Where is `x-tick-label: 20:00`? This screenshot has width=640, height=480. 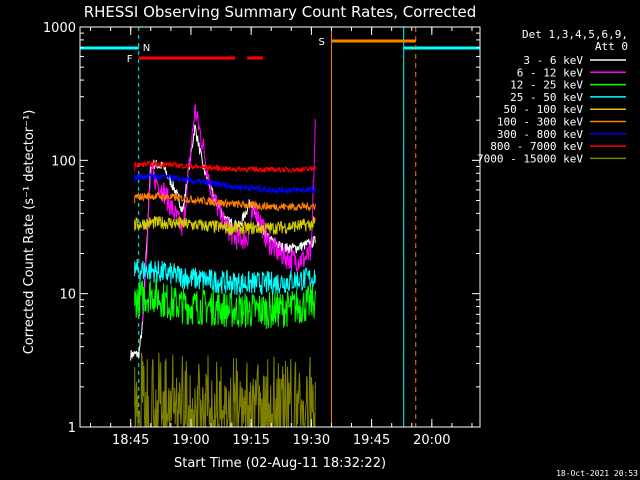
x-tick-label: 20:00 is located at coordinates (431, 440).